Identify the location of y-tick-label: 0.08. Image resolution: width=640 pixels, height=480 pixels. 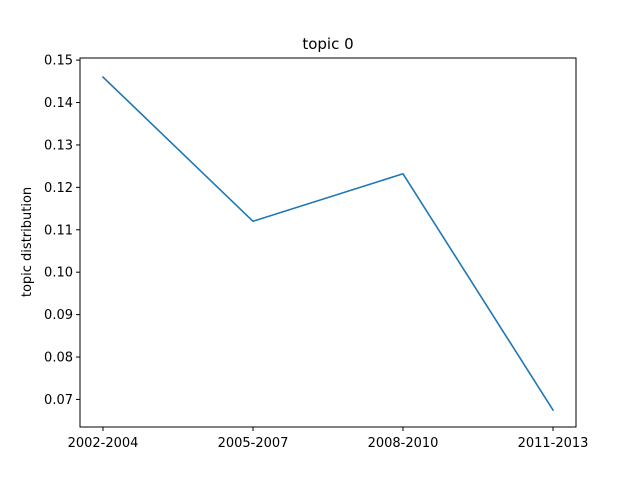
(58, 358).